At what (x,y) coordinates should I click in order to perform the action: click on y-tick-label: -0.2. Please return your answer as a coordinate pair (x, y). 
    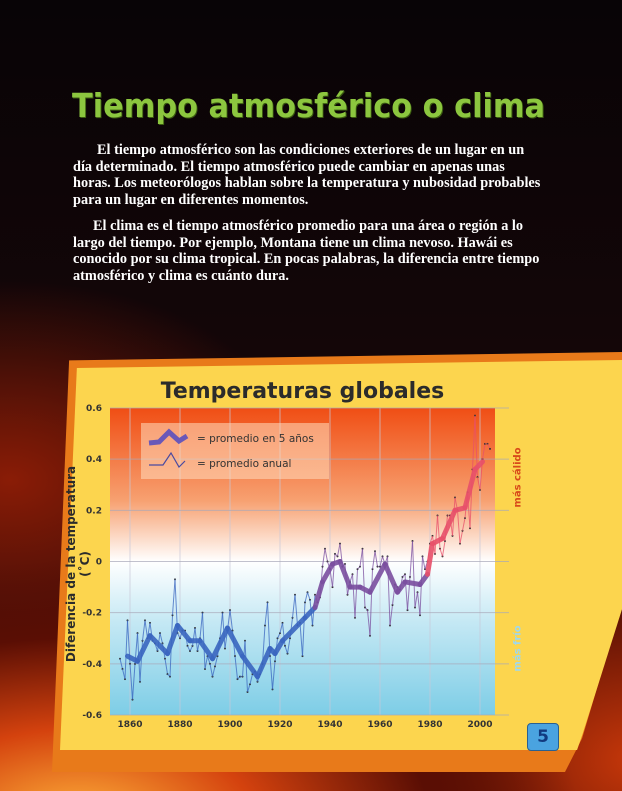
    Looking at the image, I should click on (92, 614).